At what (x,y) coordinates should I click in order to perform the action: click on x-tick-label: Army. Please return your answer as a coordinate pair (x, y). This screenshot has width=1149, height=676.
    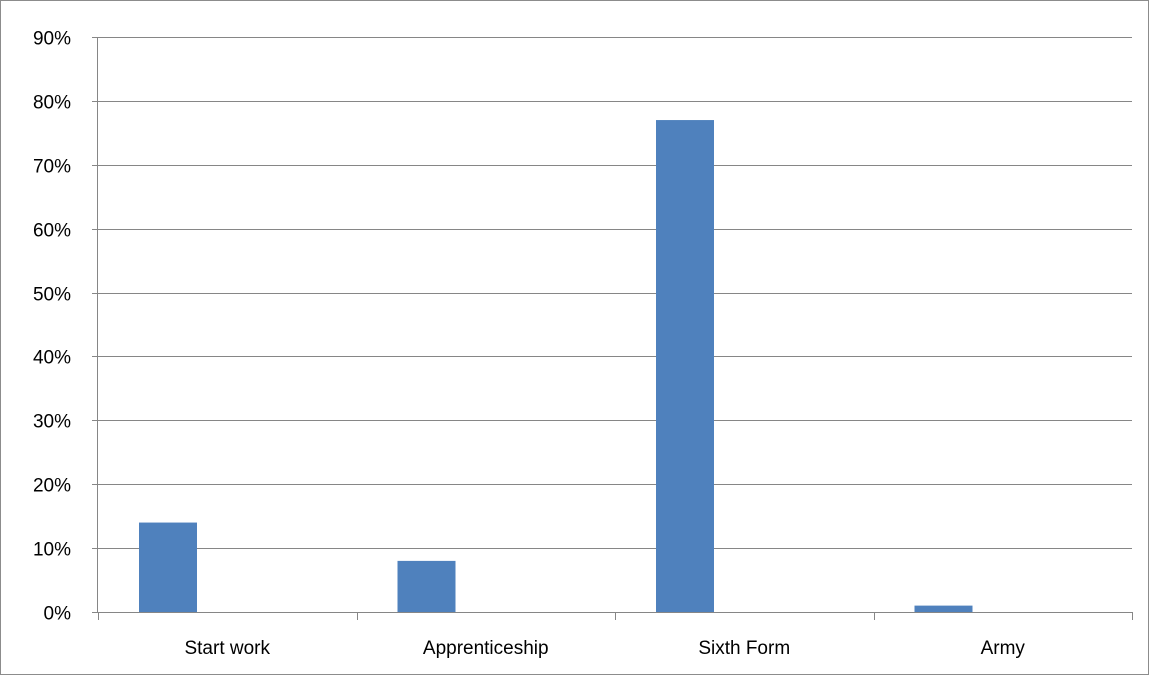
    Looking at the image, I should click on (1003, 648).